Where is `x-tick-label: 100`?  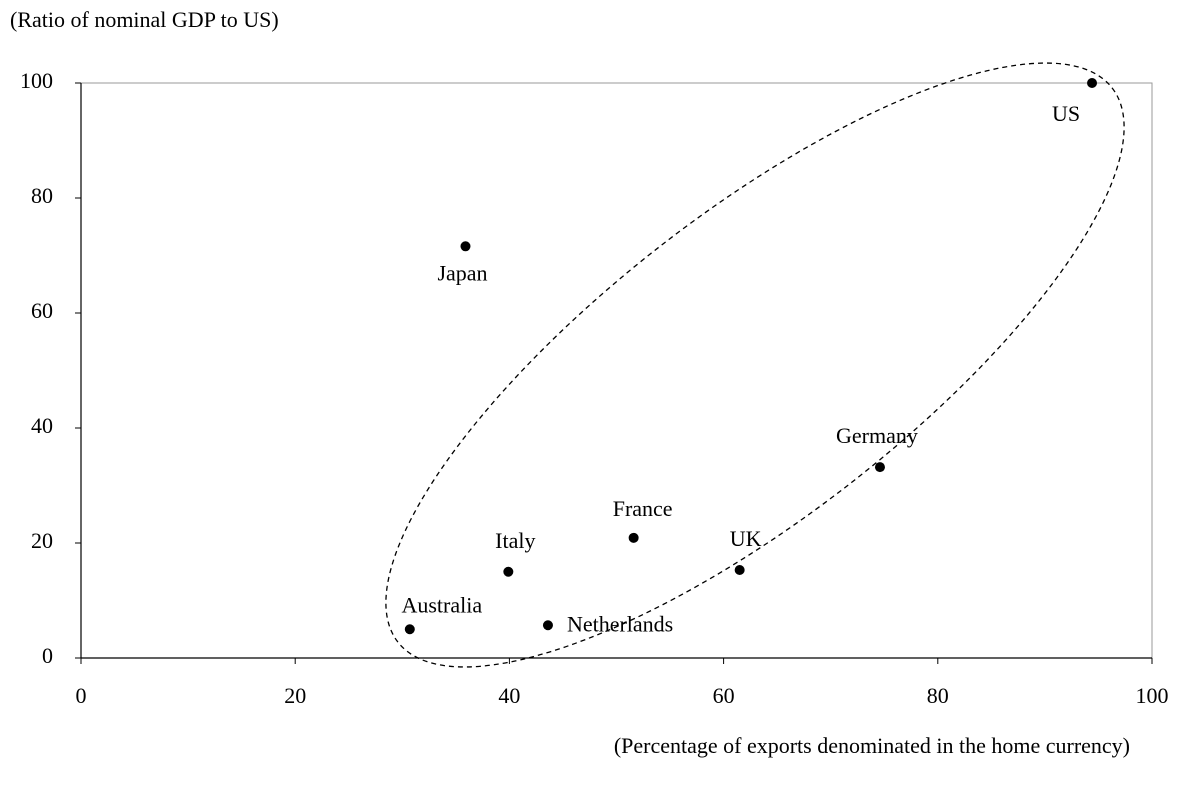
x-tick-label: 100 is located at coordinates (1152, 695).